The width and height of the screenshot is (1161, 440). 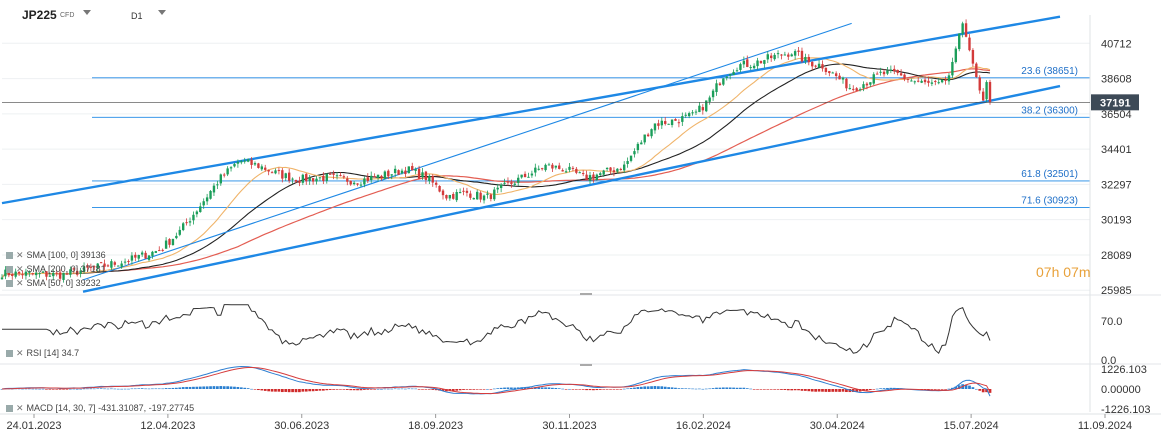 What do you see at coordinates (1049, 110) in the screenshot?
I see `fib-level-label: 38.2 (36300)` at bounding box center [1049, 110].